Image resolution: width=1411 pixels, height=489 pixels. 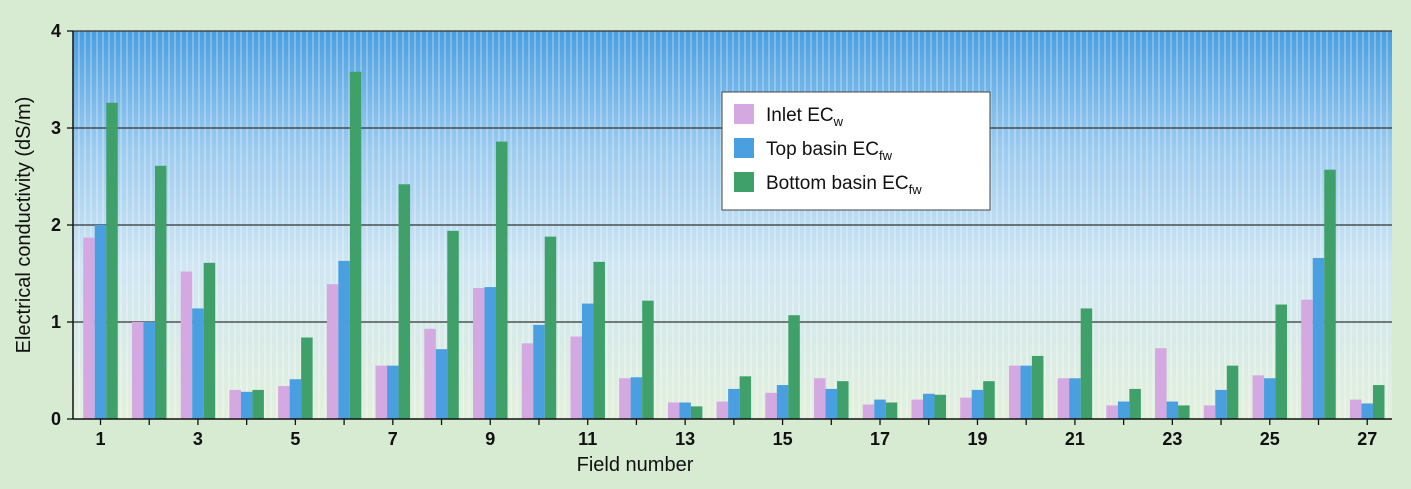 I want to click on legend-label-1: Inlet ECw, so click(x=805, y=117).